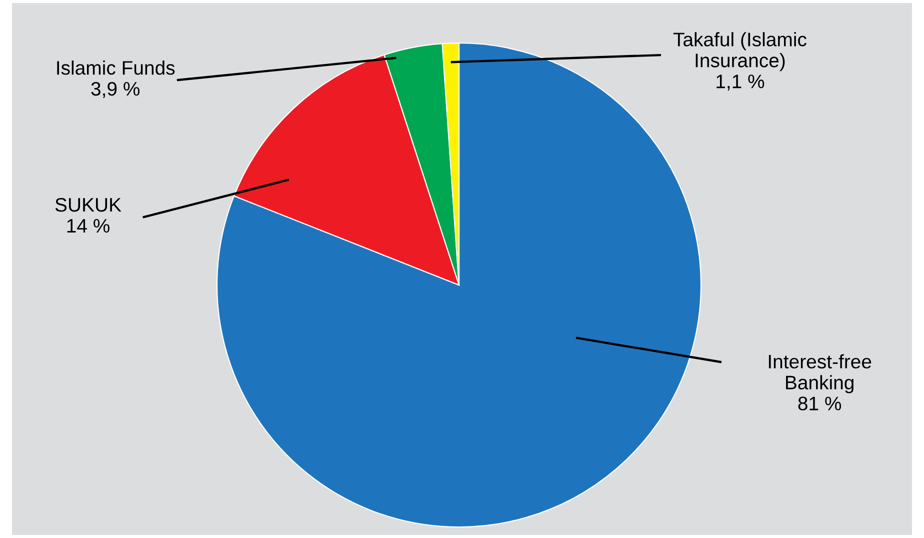 The width and height of the screenshot is (924, 538). What do you see at coordinates (739, 52) in the screenshot?
I see `slice-label: Takaful (Islamic Insurance)` at bounding box center [739, 52].